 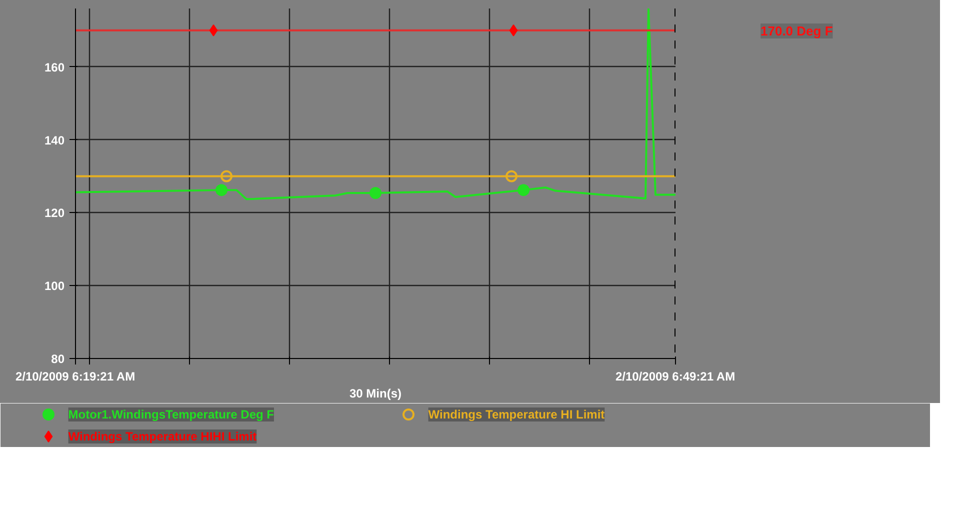 What do you see at coordinates (54, 213) in the screenshot?
I see `y-tick-label: 120` at bounding box center [54, 213].